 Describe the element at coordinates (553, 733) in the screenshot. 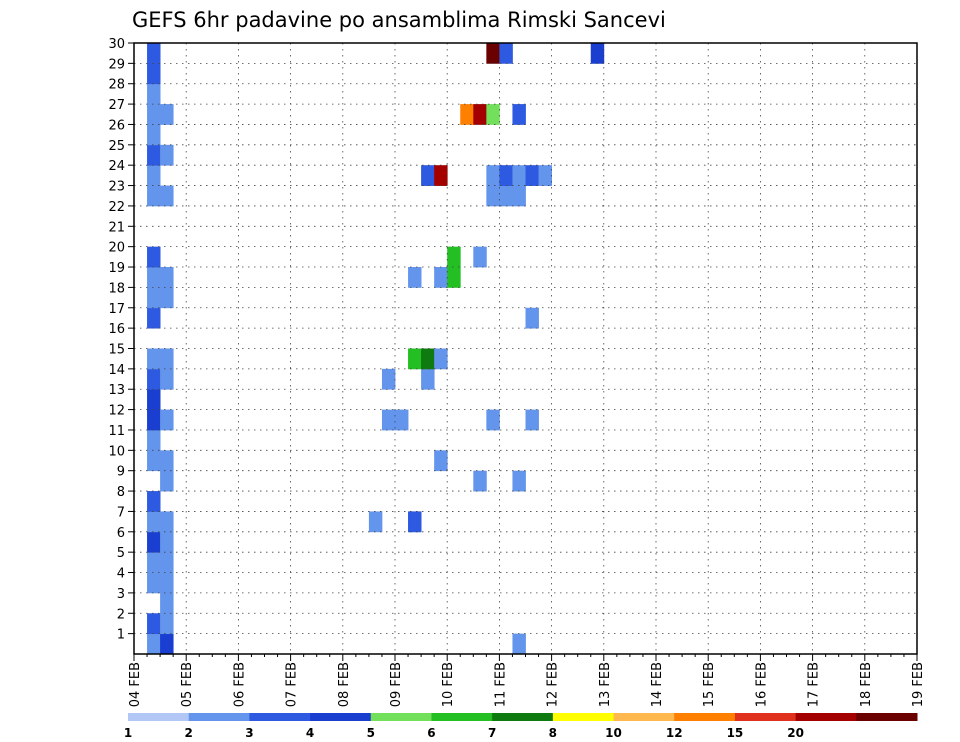

I see `colorbar-label: 8` at that location.